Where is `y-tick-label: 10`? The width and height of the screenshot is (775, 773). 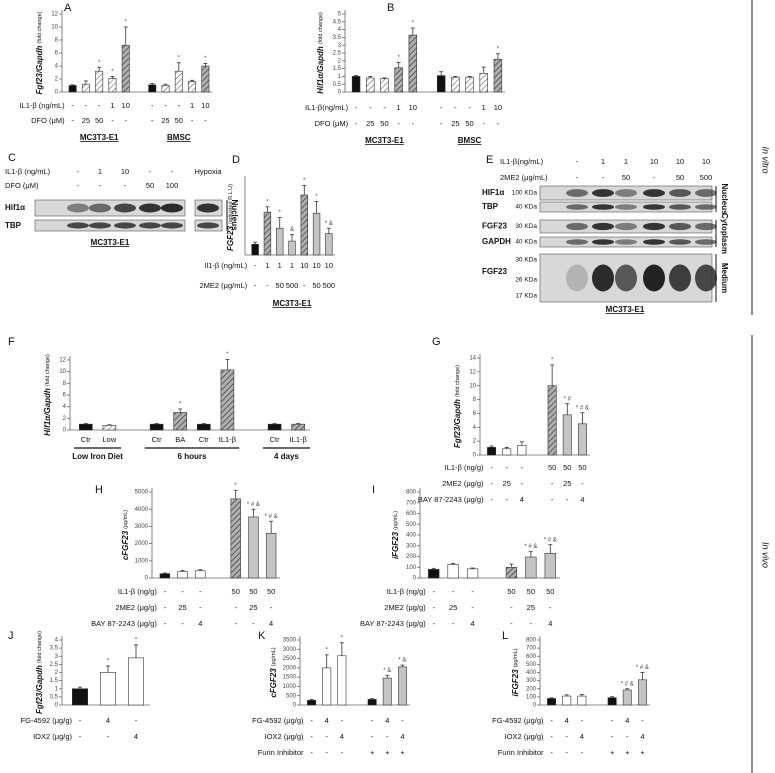
y-tick-label: 10 is located at coordinates (62, 372).